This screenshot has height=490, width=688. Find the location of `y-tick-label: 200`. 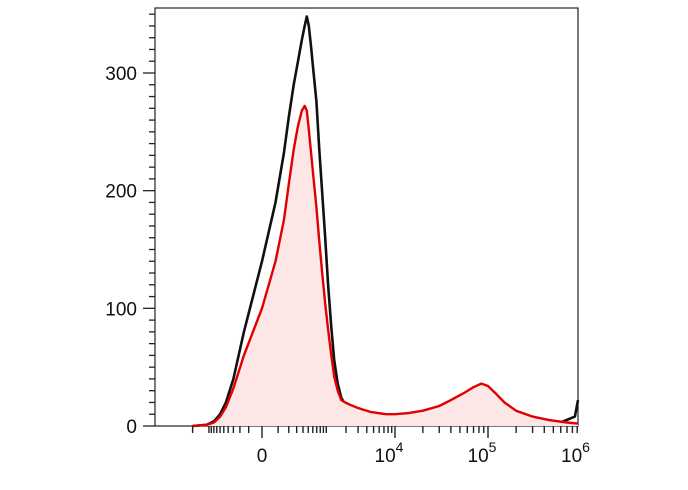

y-tick-label: 200 is located at coordinates (121, 192).